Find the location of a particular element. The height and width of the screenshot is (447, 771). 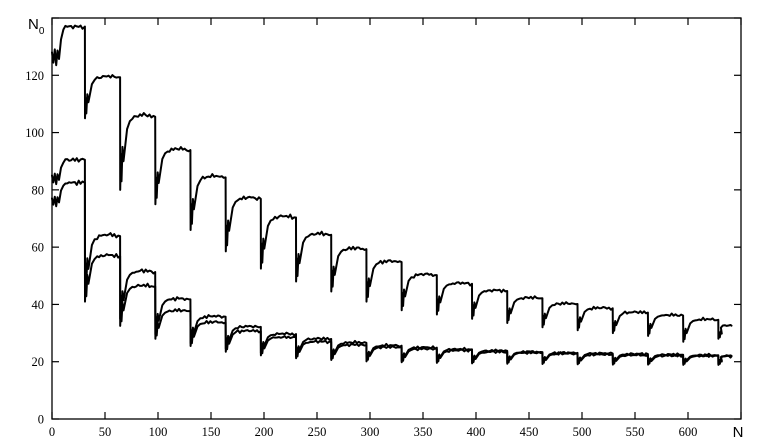

y-tick-labels: 0 20 40 60 80 100 120 is located at coordinates (34, 248).